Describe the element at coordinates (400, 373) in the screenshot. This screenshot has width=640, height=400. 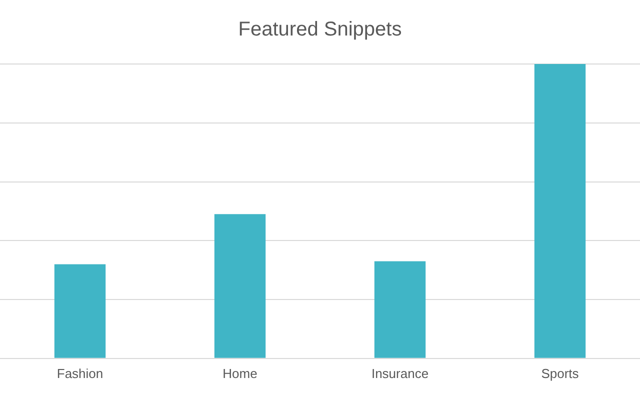
I see `x-tick-label: Insurance` at that location.